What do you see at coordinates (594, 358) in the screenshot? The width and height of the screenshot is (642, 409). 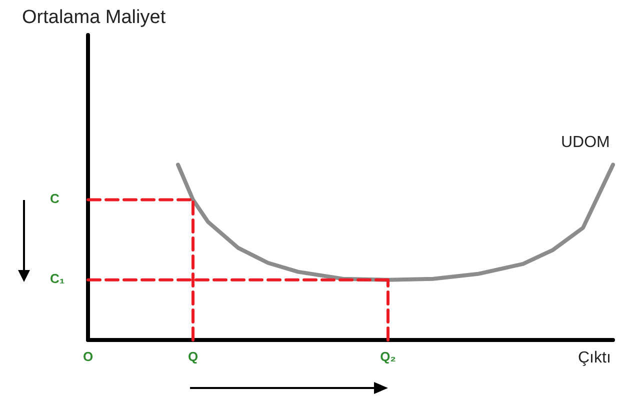 I see `x-axis-title: Çıktı` at bounding box center [594, 358].